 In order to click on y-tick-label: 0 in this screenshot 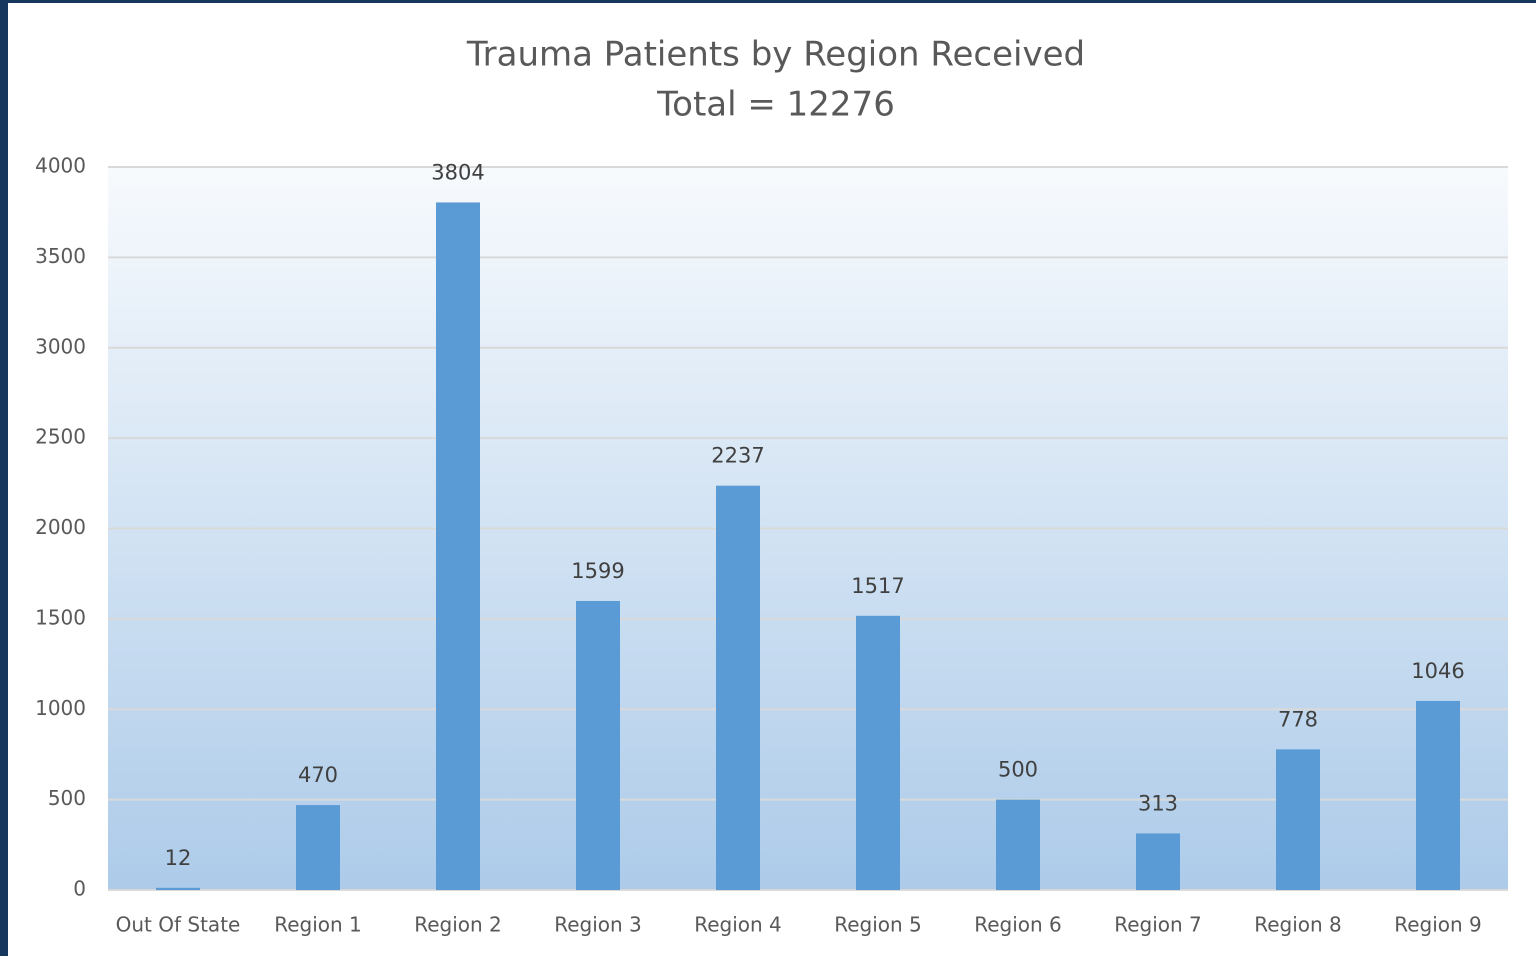, I will do `click(79, 889)`.